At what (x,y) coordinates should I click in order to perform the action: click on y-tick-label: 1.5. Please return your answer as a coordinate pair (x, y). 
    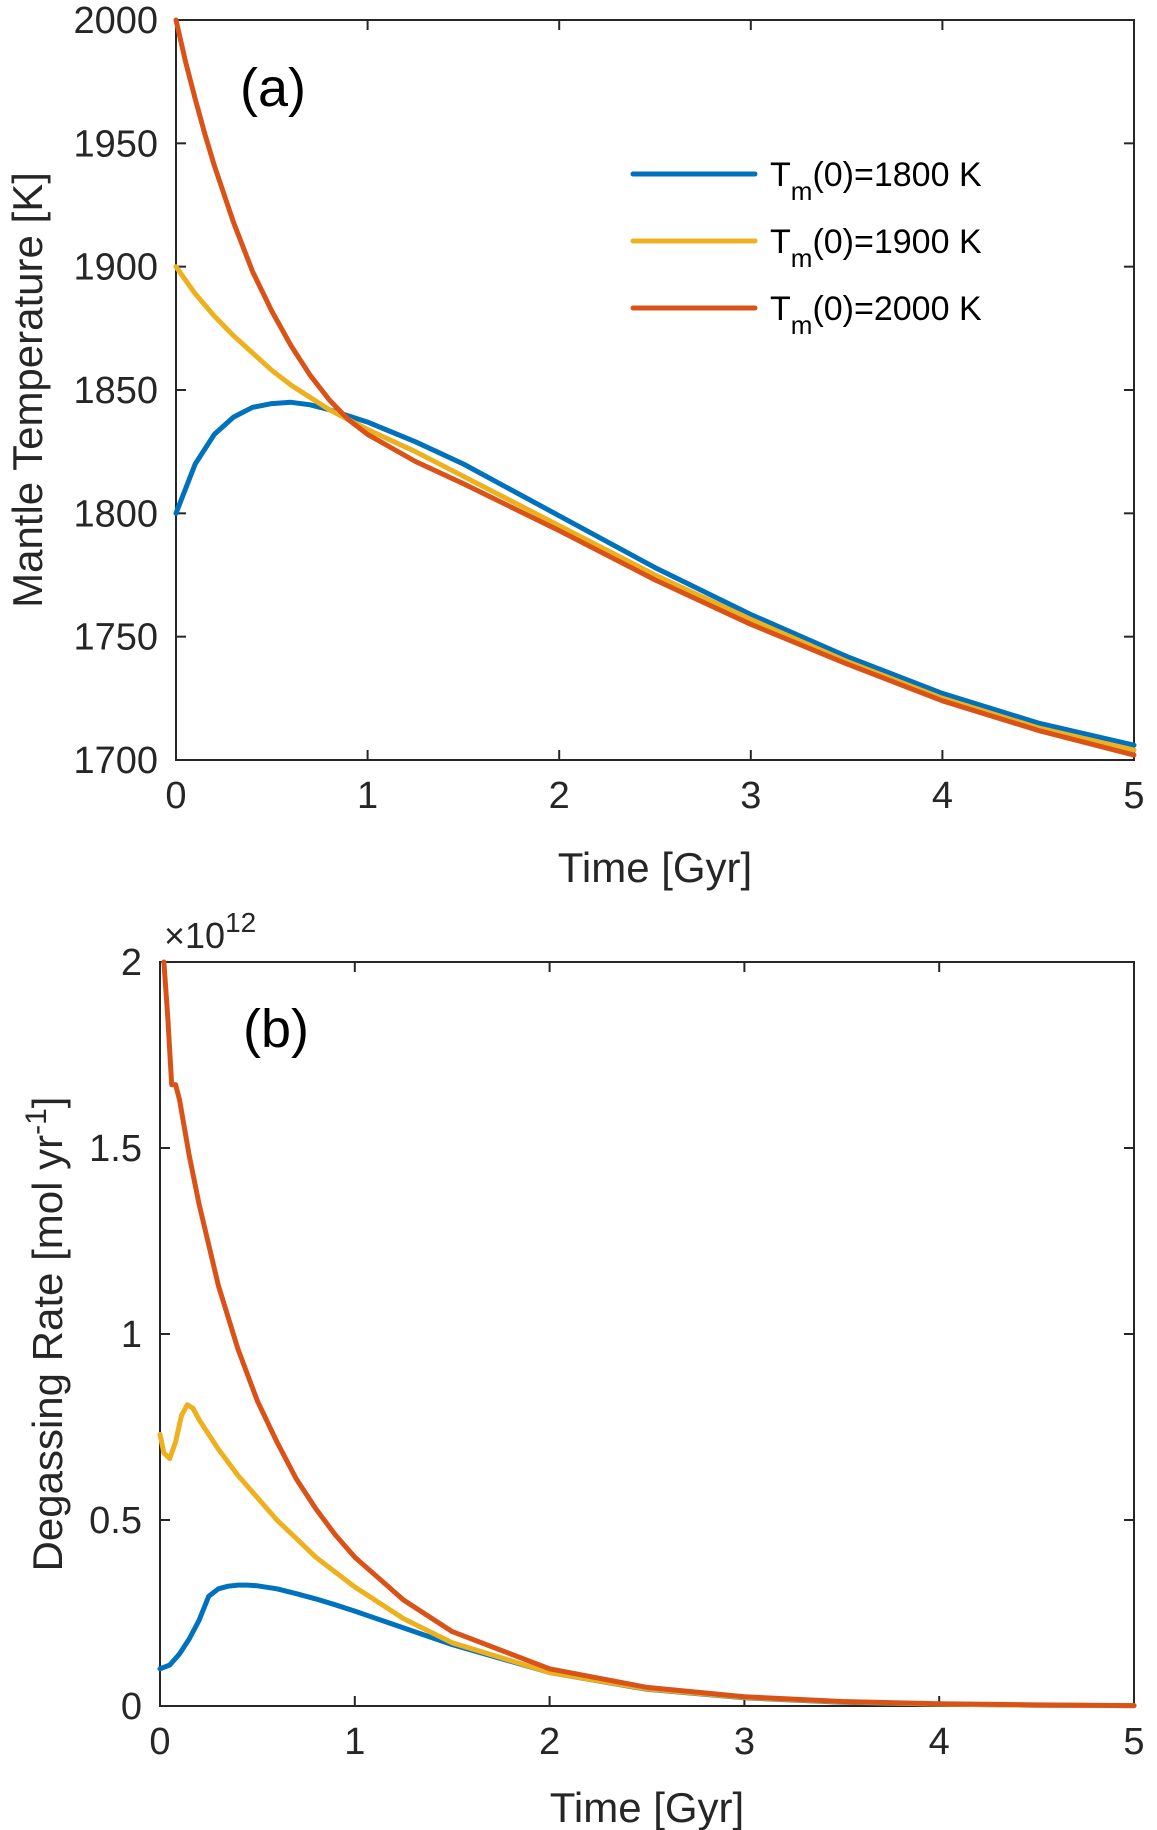
    Looking at the image, I should click on (115, 1149).